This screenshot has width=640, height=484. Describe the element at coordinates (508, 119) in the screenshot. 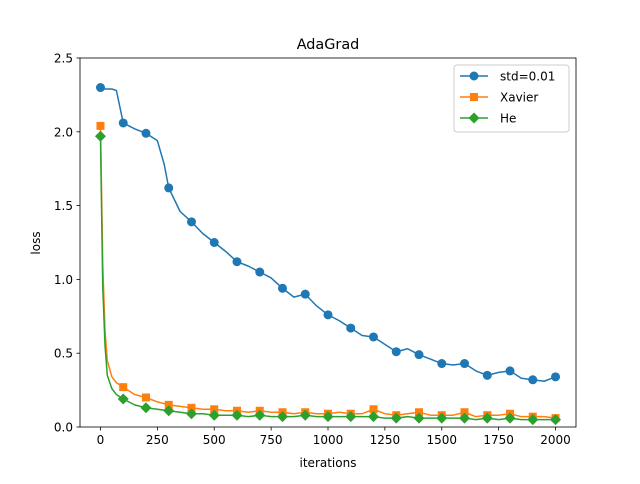

I see `legend-label-2: He` at that location.